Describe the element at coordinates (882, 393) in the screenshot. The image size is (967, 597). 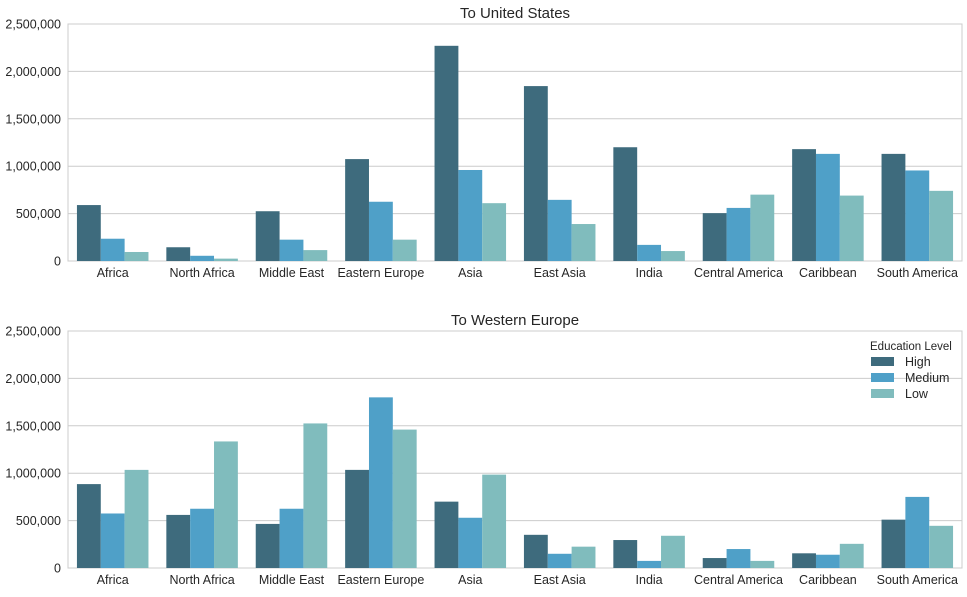
I see `legend-swatch-low` at that location.